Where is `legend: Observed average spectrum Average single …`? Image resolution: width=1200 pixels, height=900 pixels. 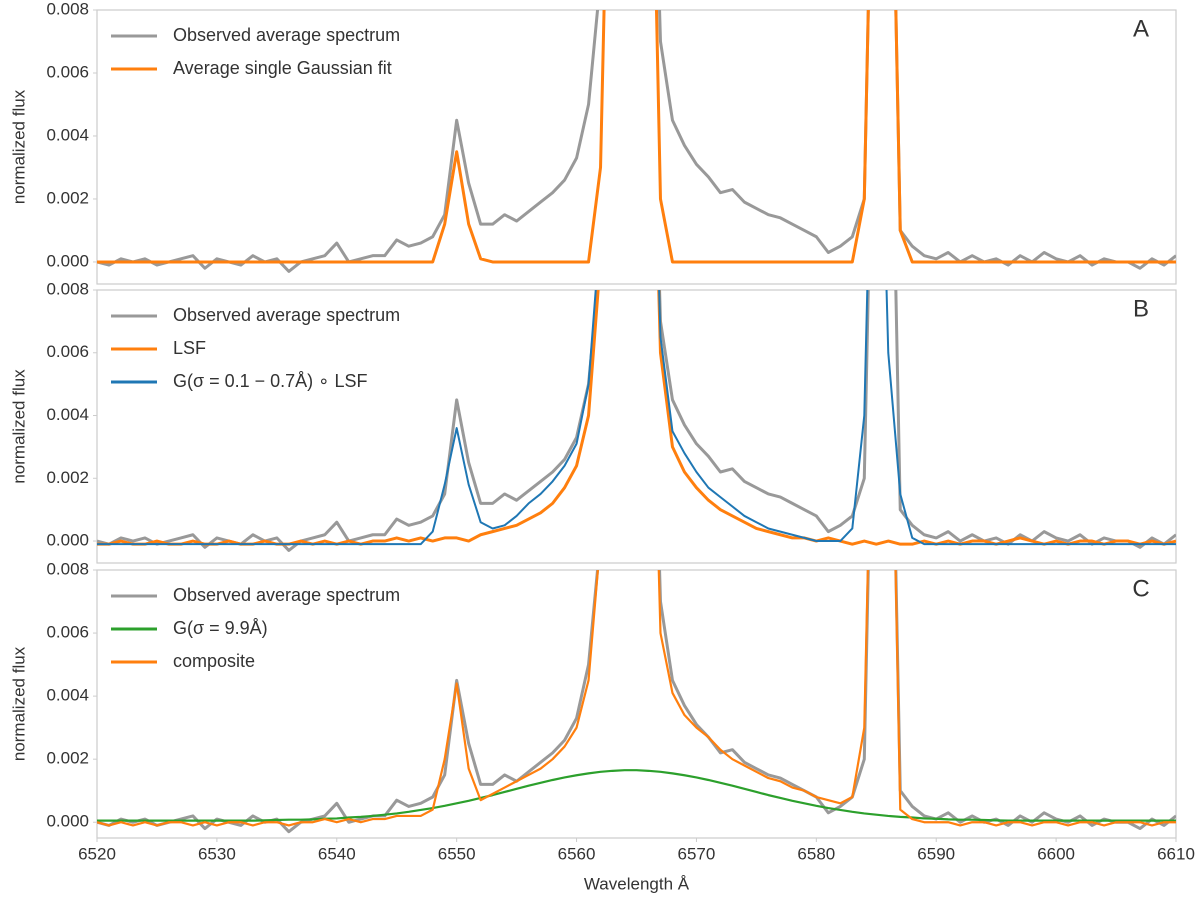
legend: Observed average spectrum Average single … is located at coordinates (255, 51).